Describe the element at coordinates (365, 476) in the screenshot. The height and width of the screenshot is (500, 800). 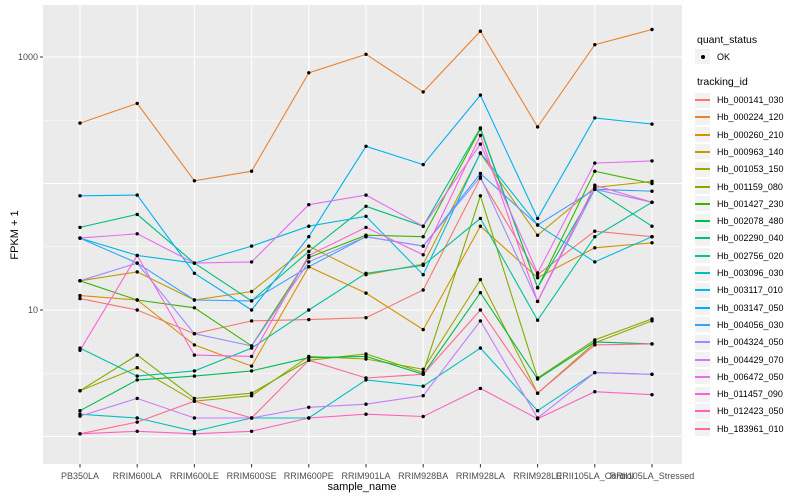
I see `x-tick-label: RRIM901LA` at that location.